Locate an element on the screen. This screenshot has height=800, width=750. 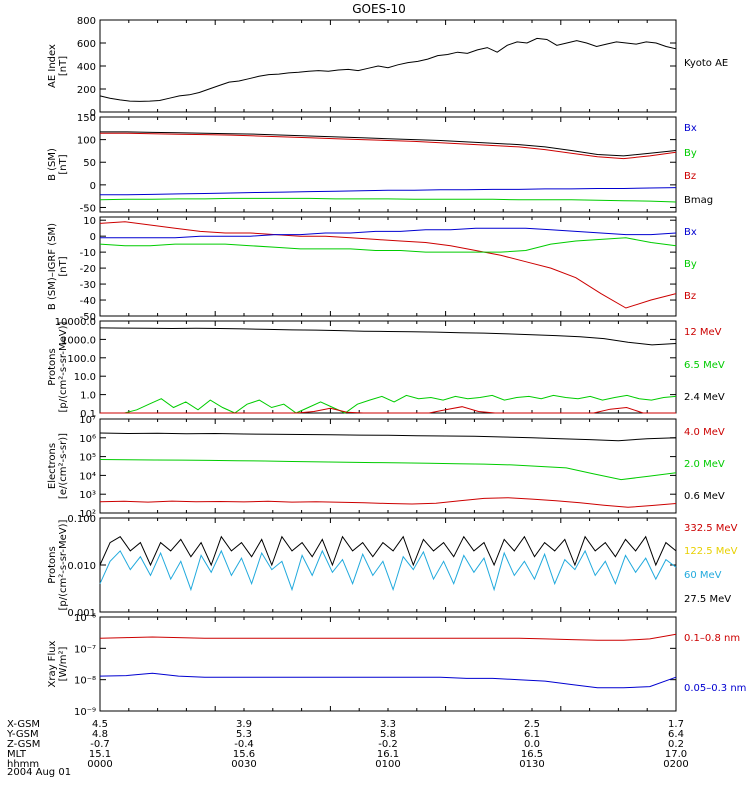
y-tick-label: 1000.0 is located at coordinates (78, 340).